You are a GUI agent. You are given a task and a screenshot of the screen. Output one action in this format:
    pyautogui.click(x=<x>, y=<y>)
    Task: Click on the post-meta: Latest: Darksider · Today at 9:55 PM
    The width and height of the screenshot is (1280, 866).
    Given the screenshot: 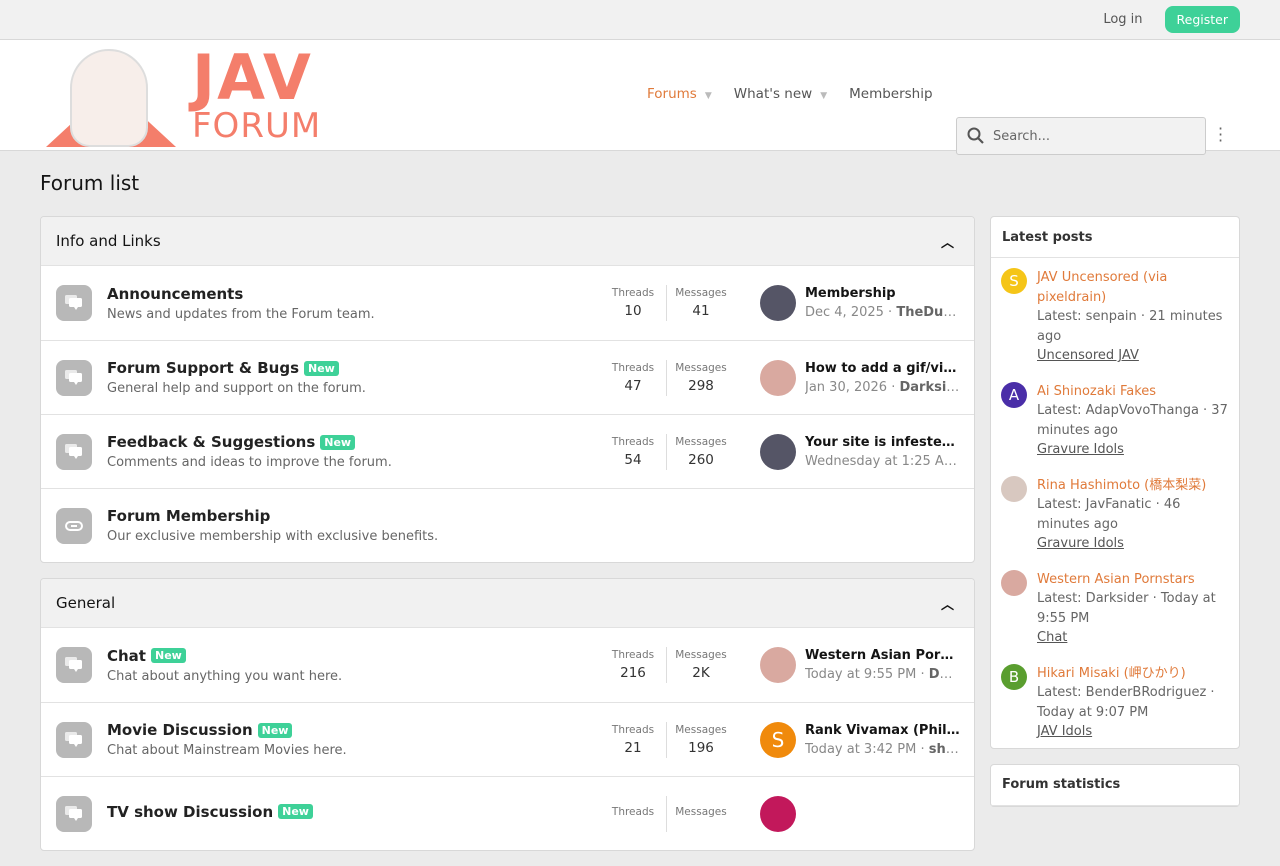 What is the action you would take?
    pyautogui.click(x=1126, y=608)
    